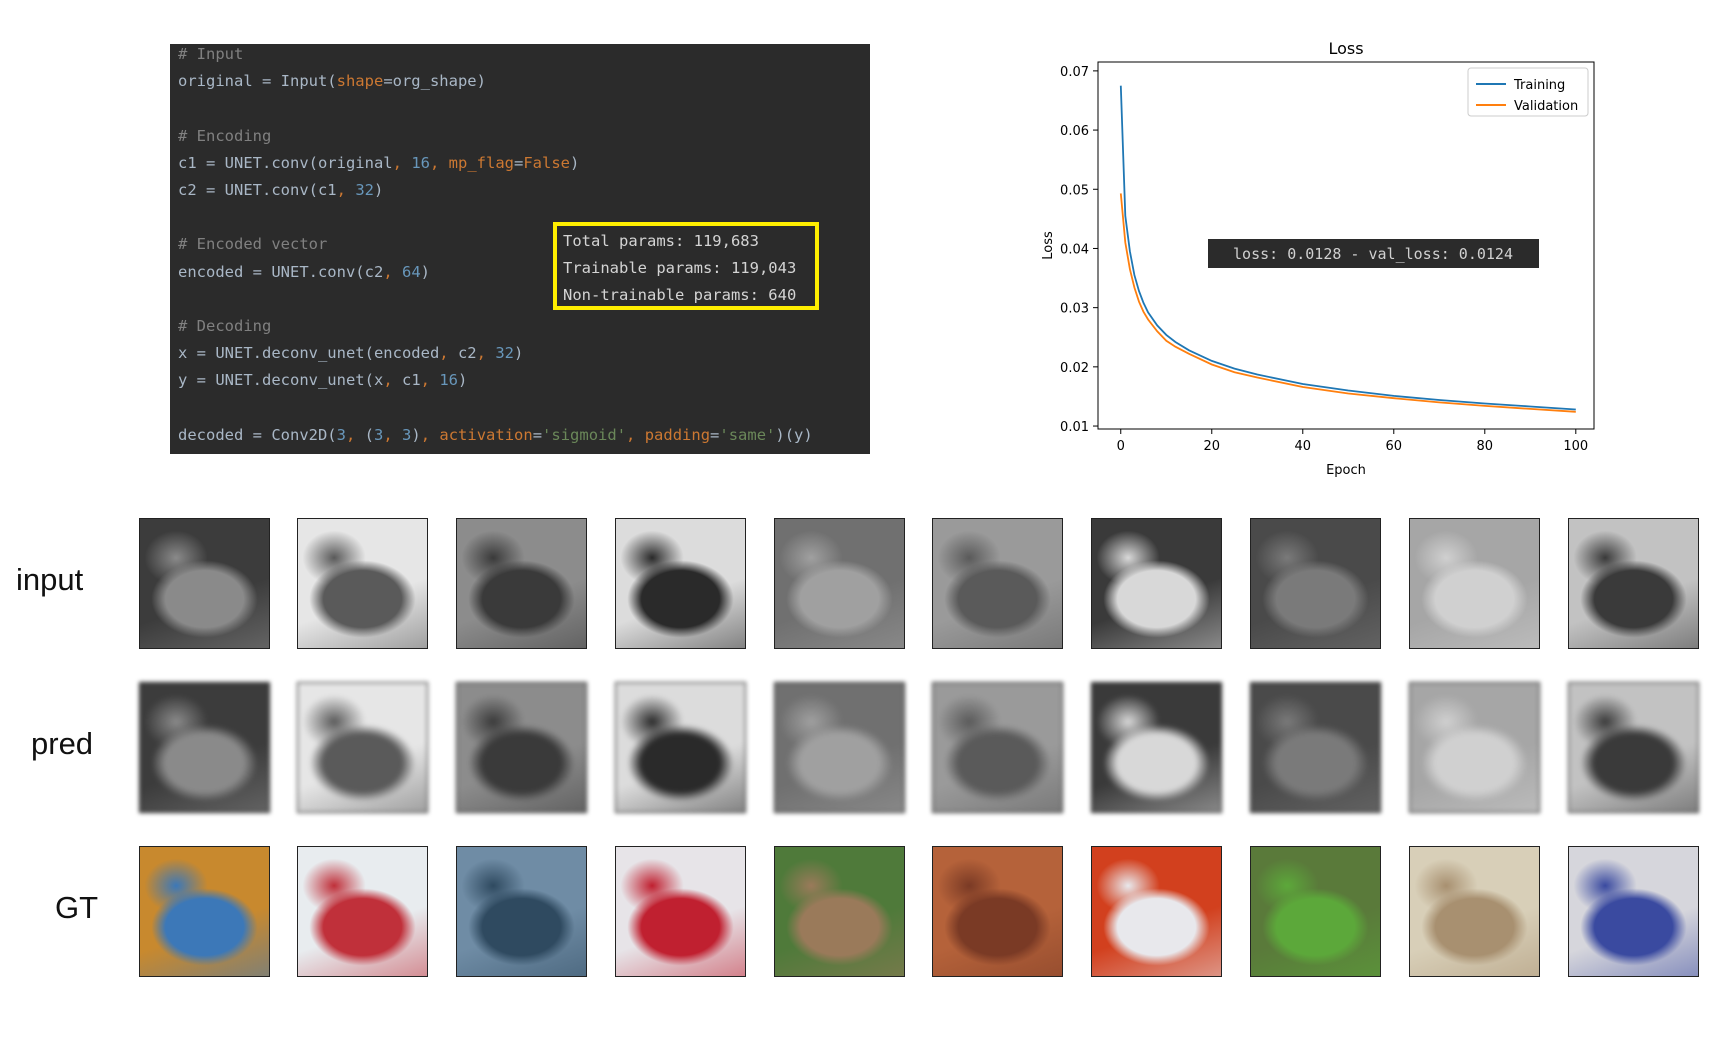 Image resolution: width=1721 pixels, height=1052 pixels. I want to click on code-line: # Encoding, so click(224, 136).